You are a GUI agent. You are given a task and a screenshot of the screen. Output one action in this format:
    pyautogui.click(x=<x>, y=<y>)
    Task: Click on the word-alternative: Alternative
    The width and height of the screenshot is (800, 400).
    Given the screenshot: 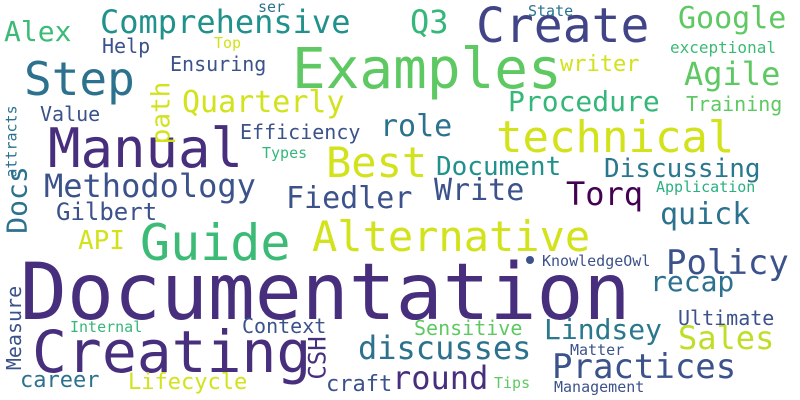 What is the action you would take?
    pyautogui.click(x=451, y=236)
    